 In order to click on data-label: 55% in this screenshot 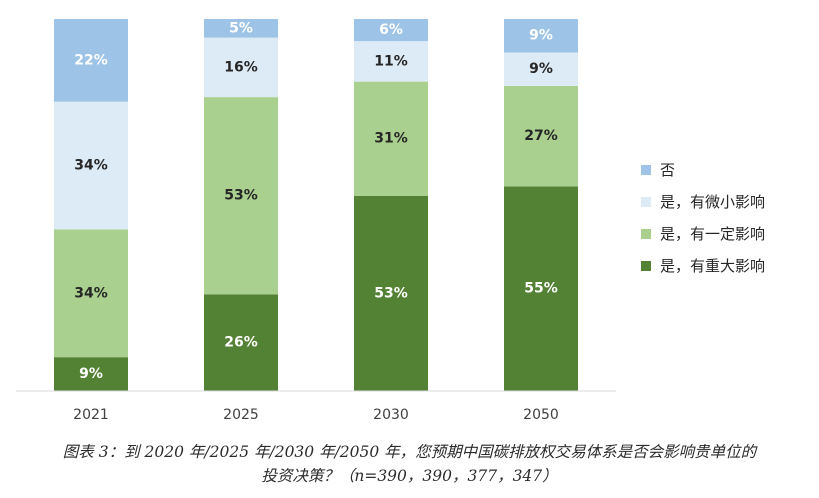, I will do `click(541, 289)`.